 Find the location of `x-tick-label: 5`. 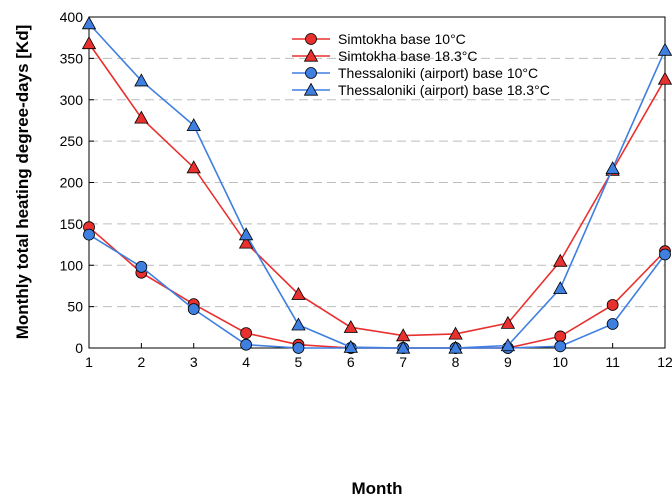

x-tick-label: 5 is located at coordinates (299, 362).